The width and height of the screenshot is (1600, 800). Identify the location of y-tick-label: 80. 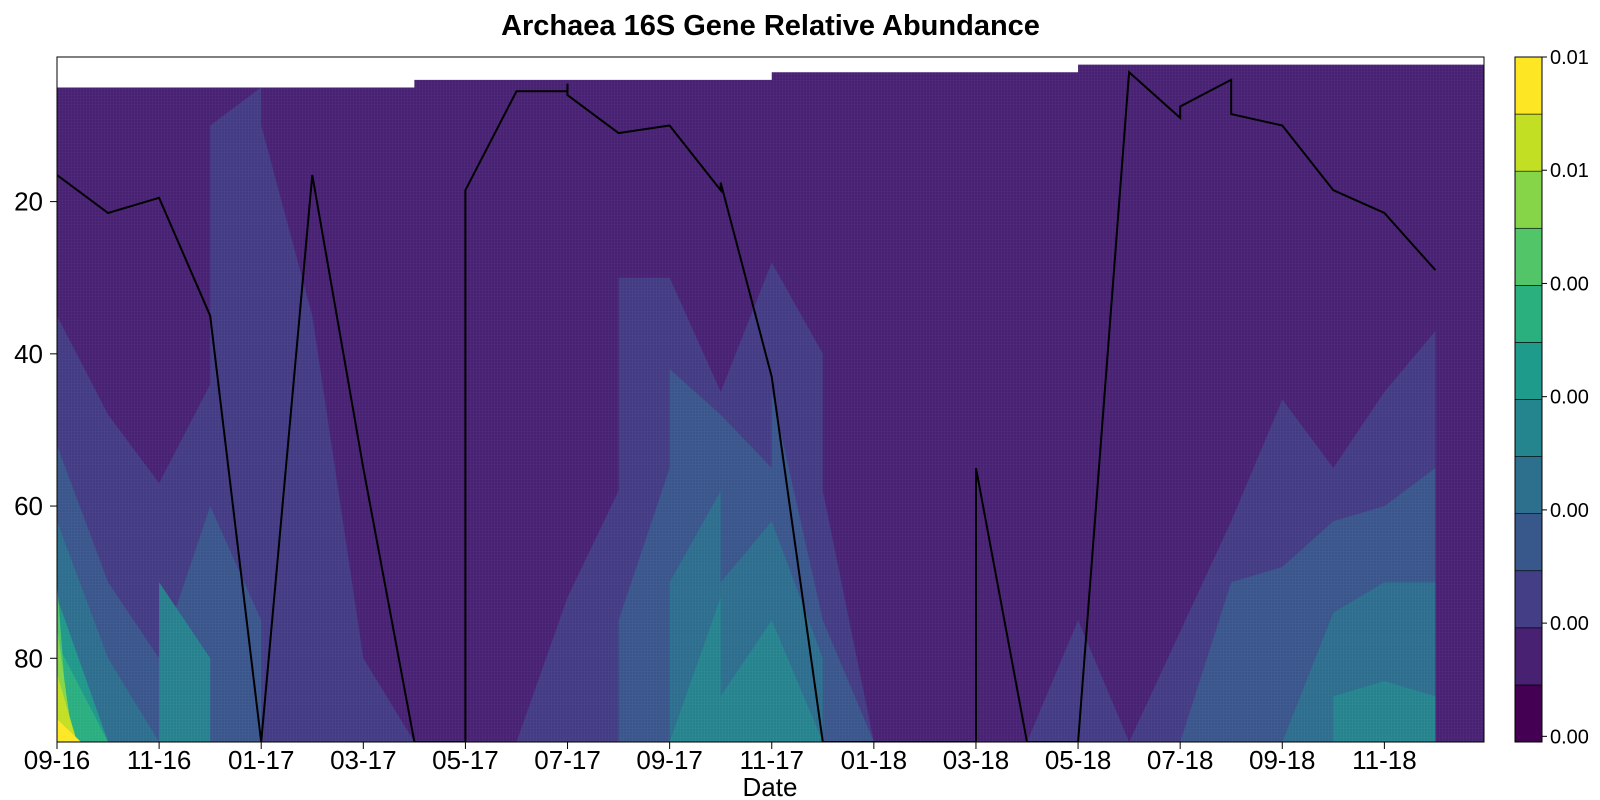
(28, 658).